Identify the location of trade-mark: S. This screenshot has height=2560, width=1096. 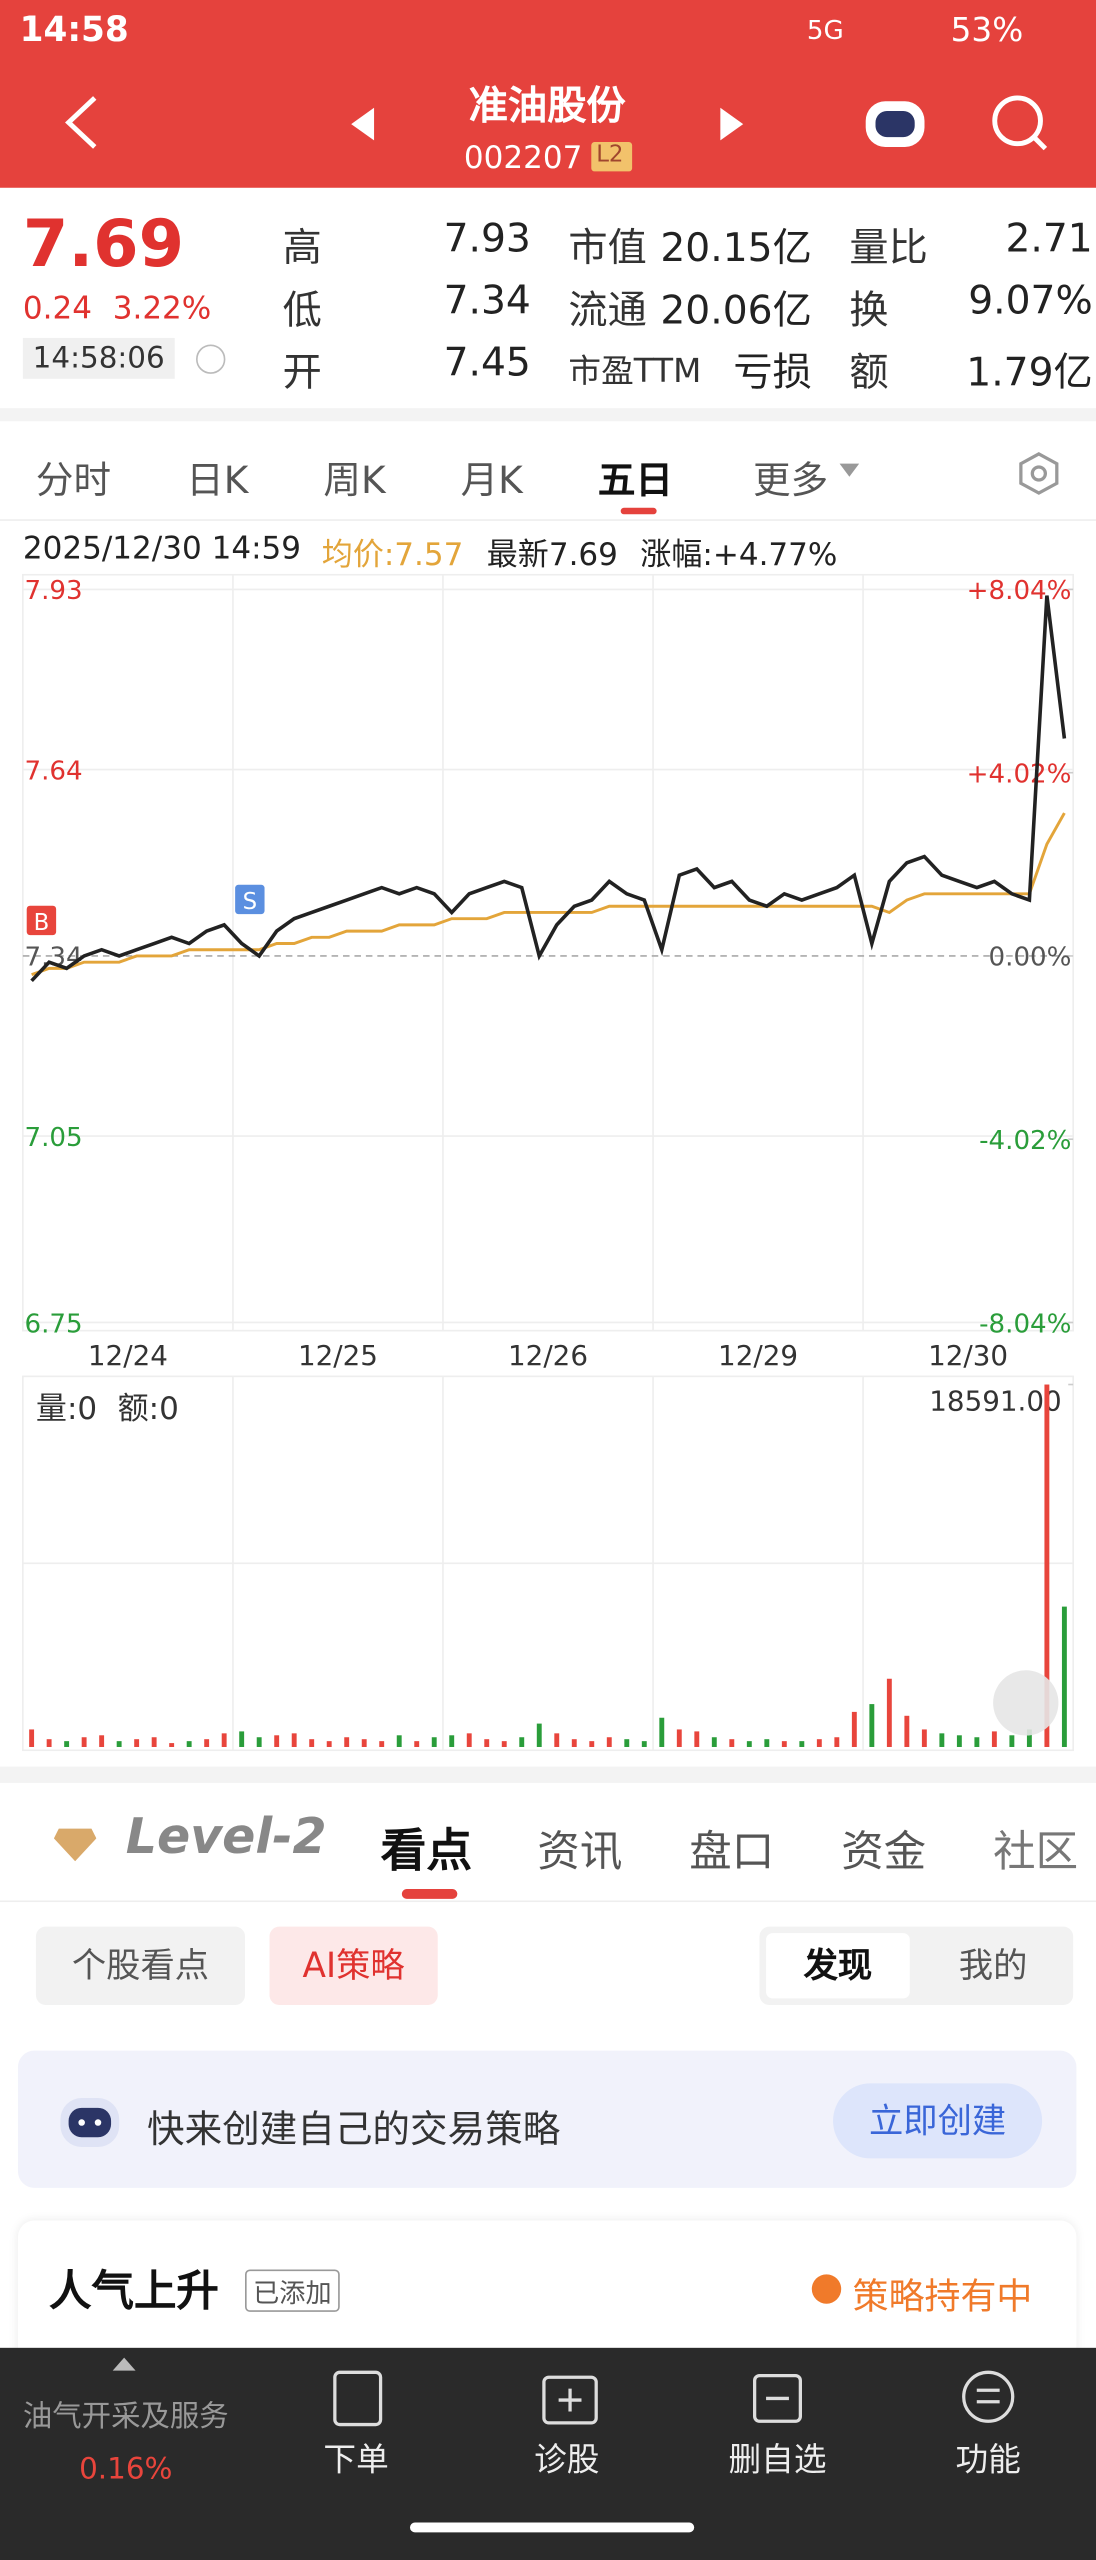
(250, 902).